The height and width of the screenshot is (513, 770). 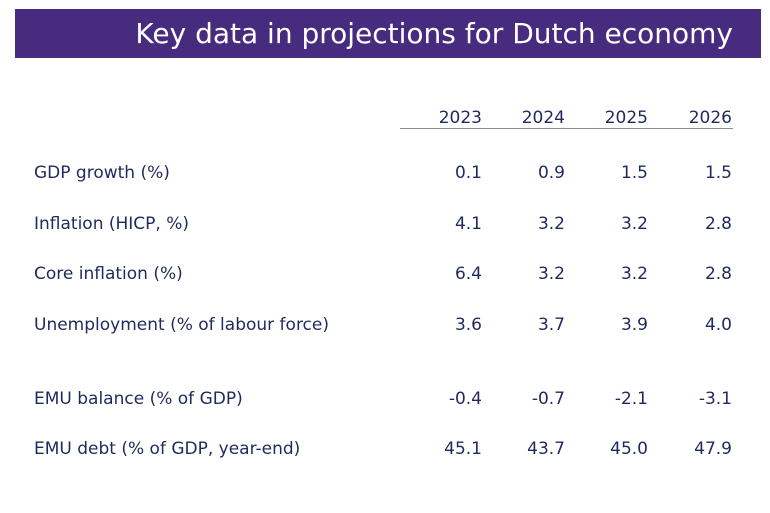 What do you see at coordinates (713, 449) in the screenshot?
I see `table-cell: 47.9` at bounding box center [713, 449].